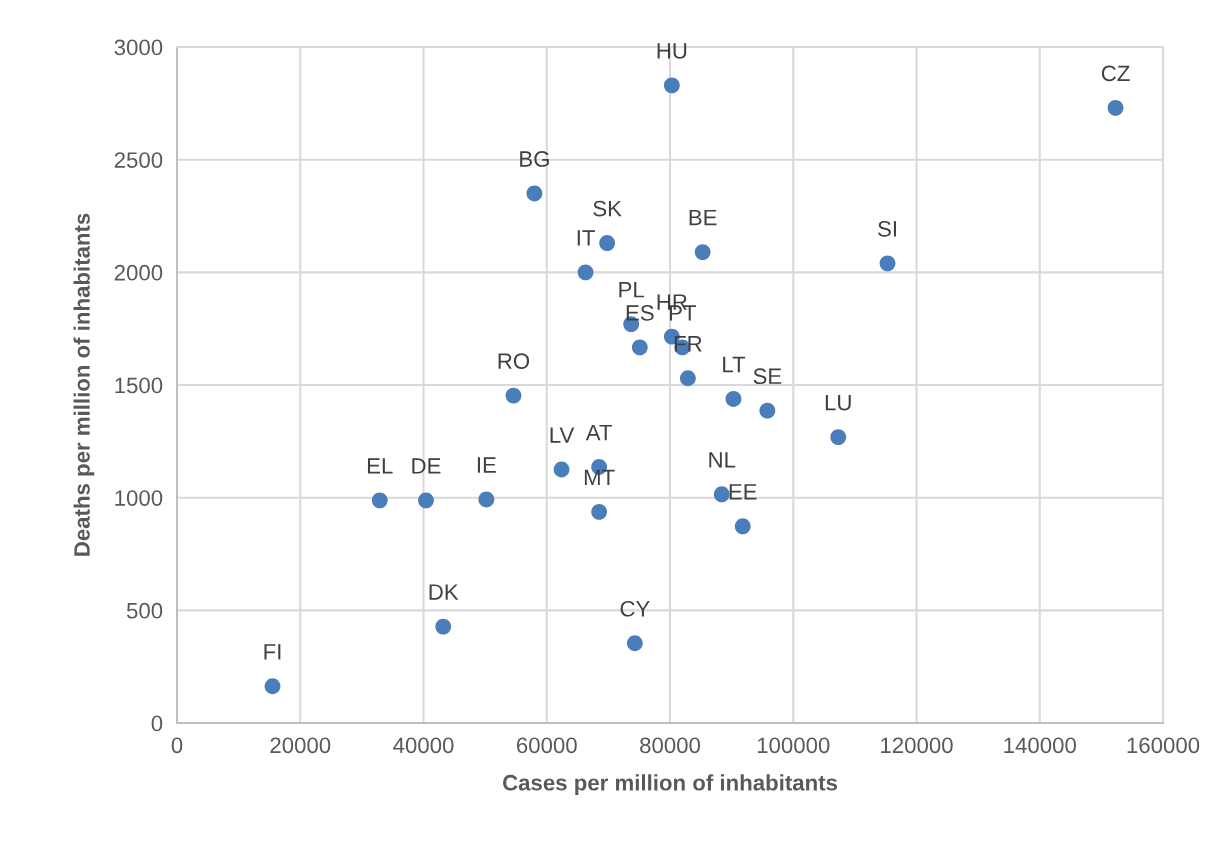 The height and width of the screenshot is (849, 1227). Describe the element at coordinates (423, 745) in the screenshot. I see `x-tick-label: 40000` at that location.